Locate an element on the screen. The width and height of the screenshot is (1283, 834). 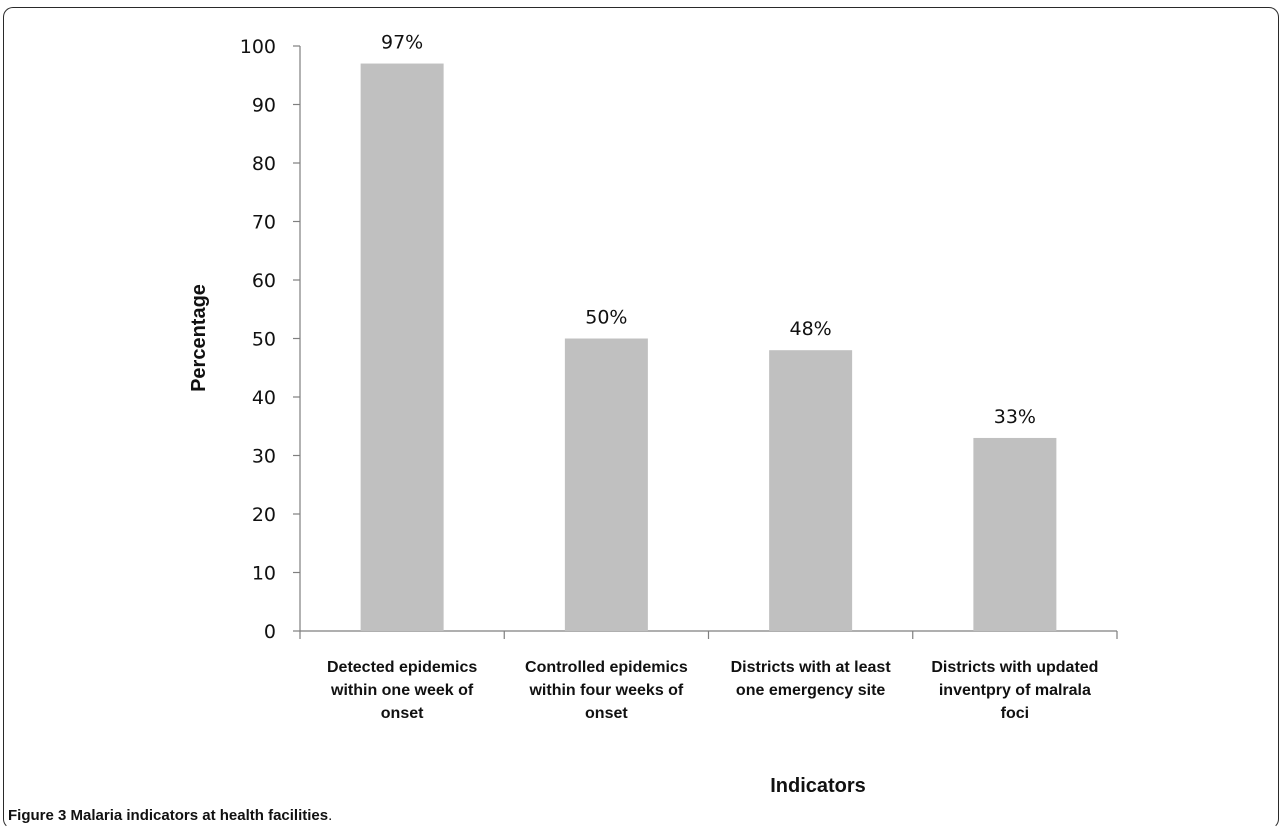
y-tick-label: 100 is located at coordinates (258, 47).